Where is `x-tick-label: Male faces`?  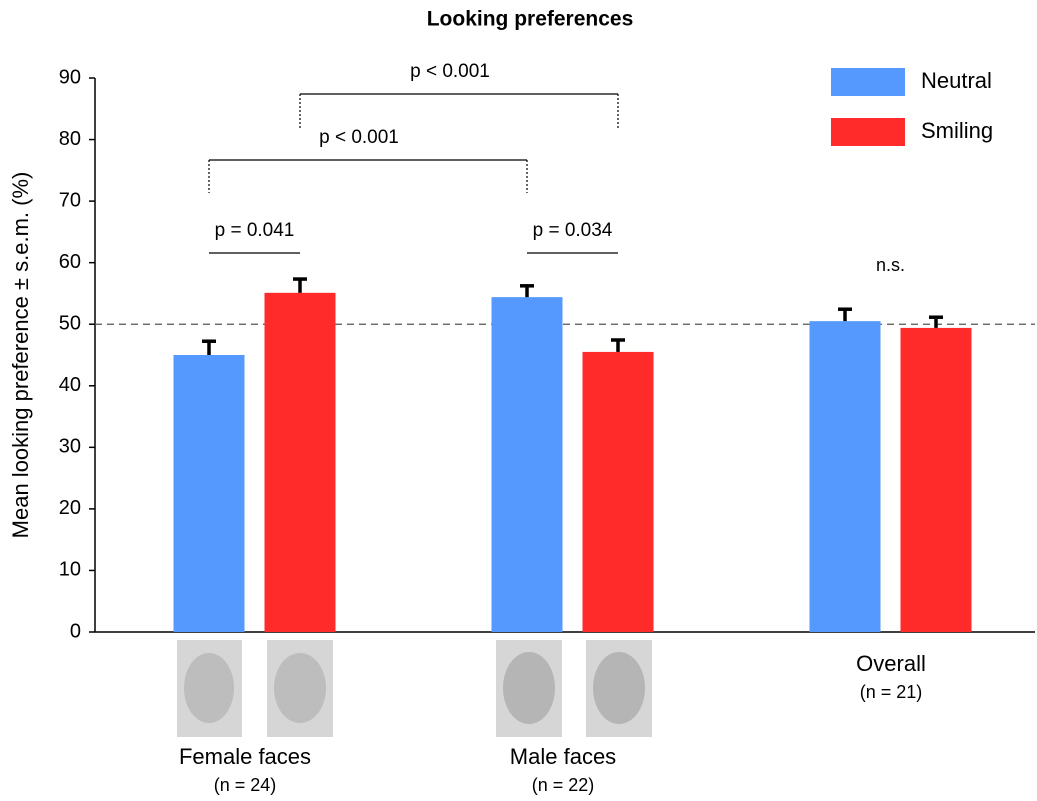 x-tick-label: Male faces is located at coordinates (563, 756).